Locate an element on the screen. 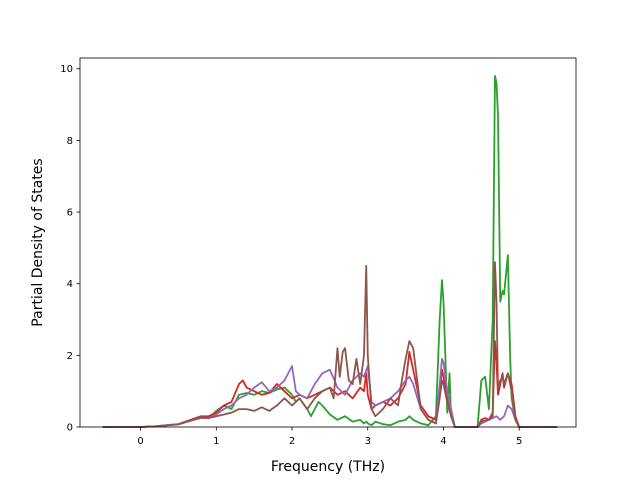 The image size is (640, 480). y-tick-label: 4 is located at coordinates (70, 284).